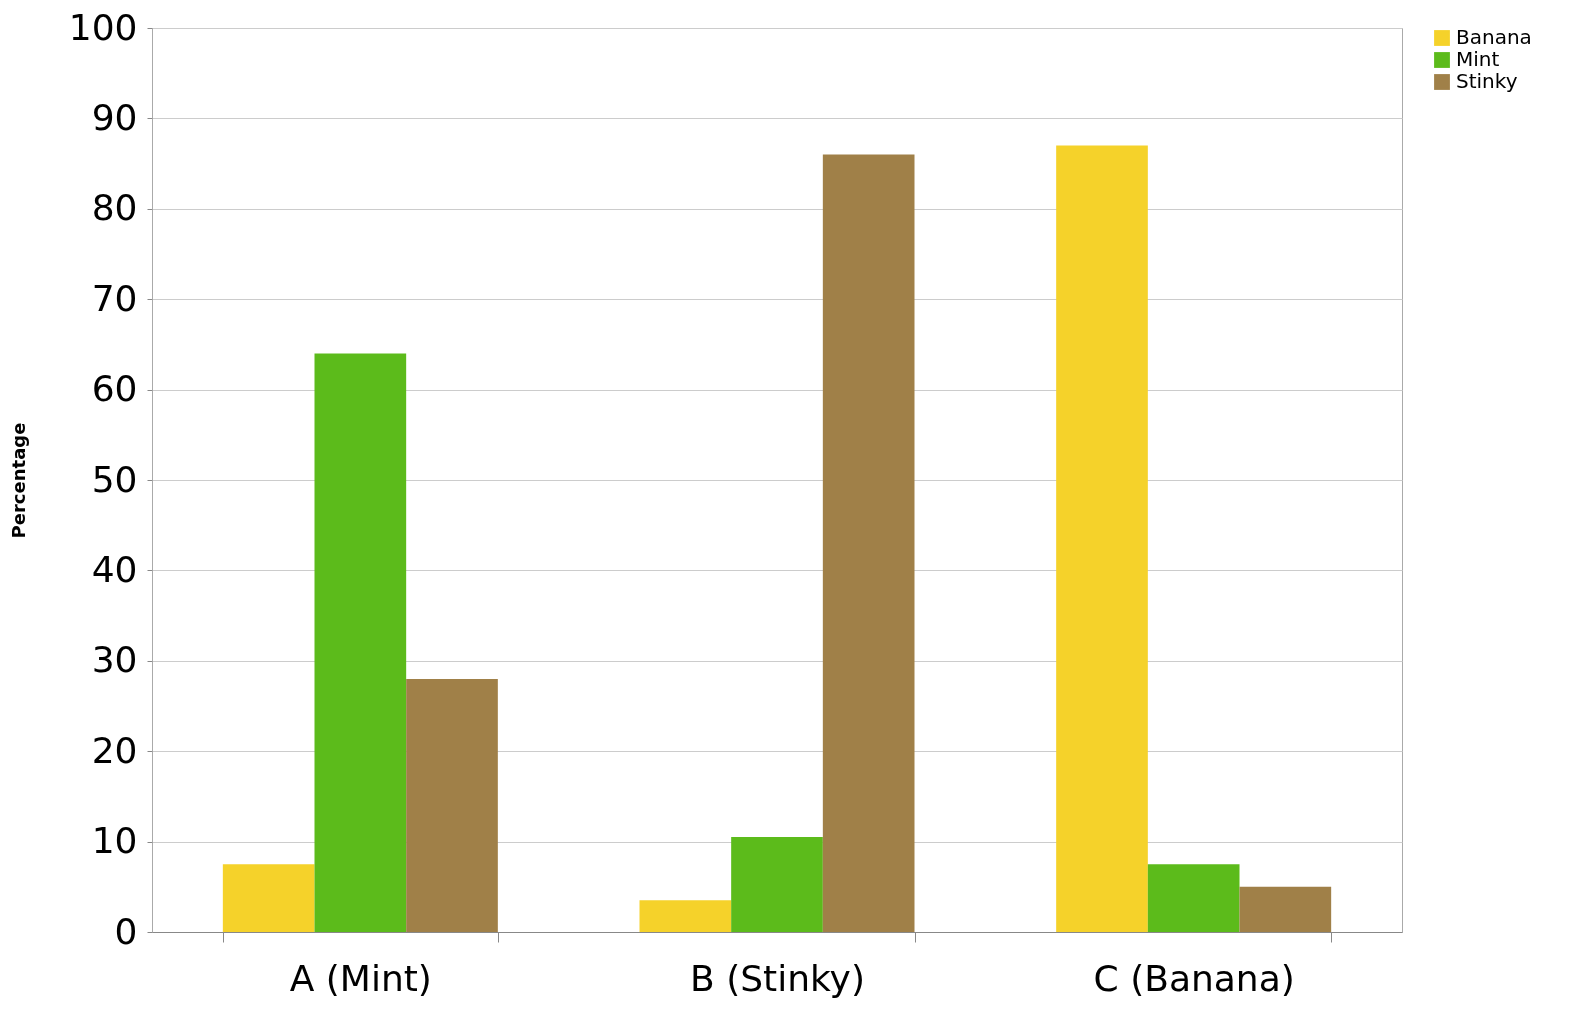  I want to click on x-tick-label: B (Stinky), so click(777, 978).